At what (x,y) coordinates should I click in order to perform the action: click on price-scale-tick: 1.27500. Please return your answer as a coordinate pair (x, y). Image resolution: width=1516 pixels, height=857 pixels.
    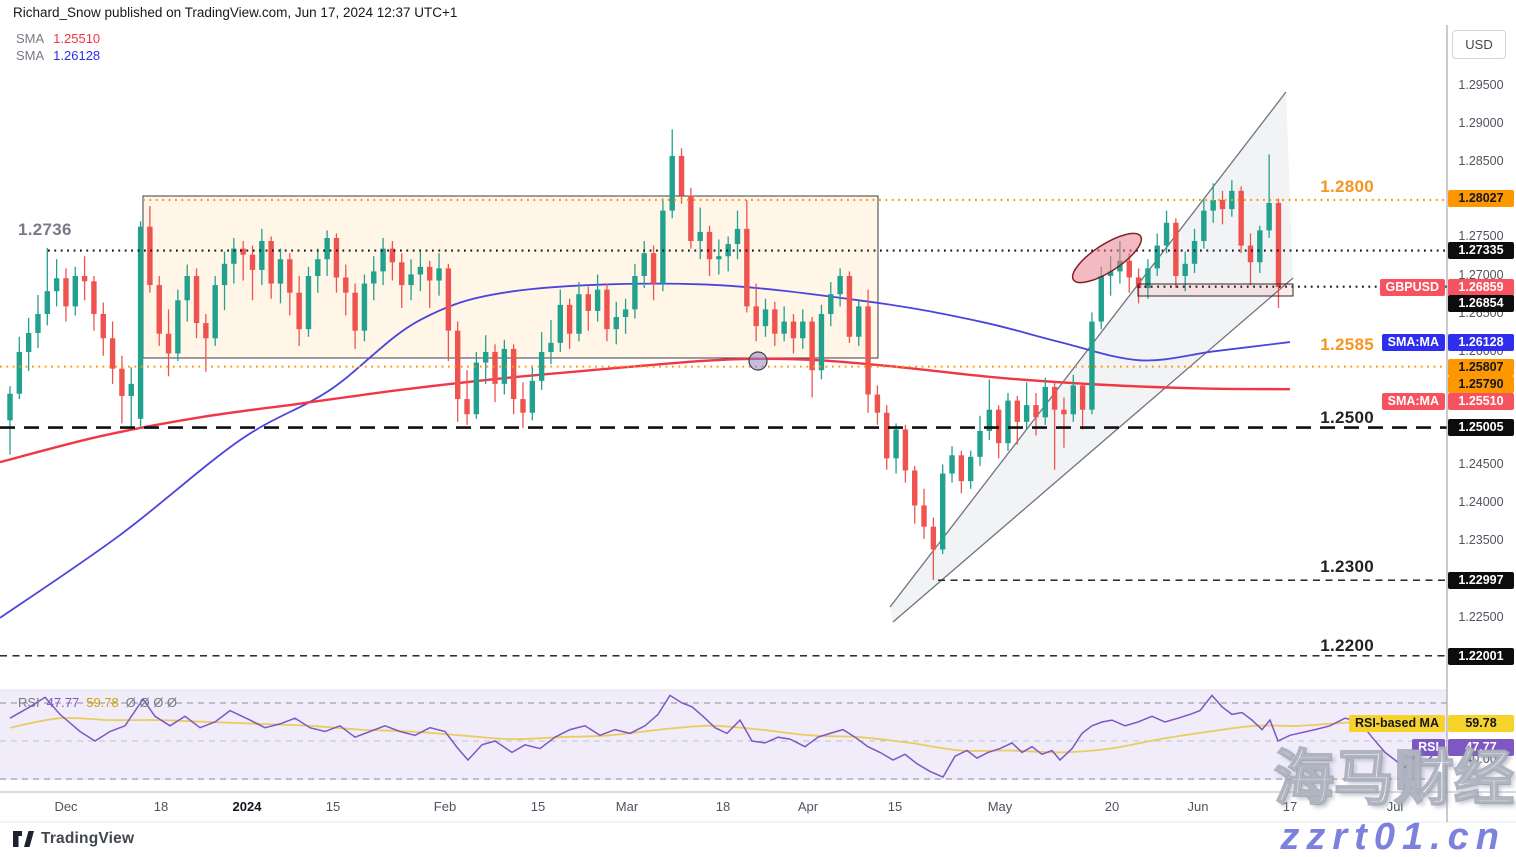
    Looking at the image, I should click on (1481, 236).